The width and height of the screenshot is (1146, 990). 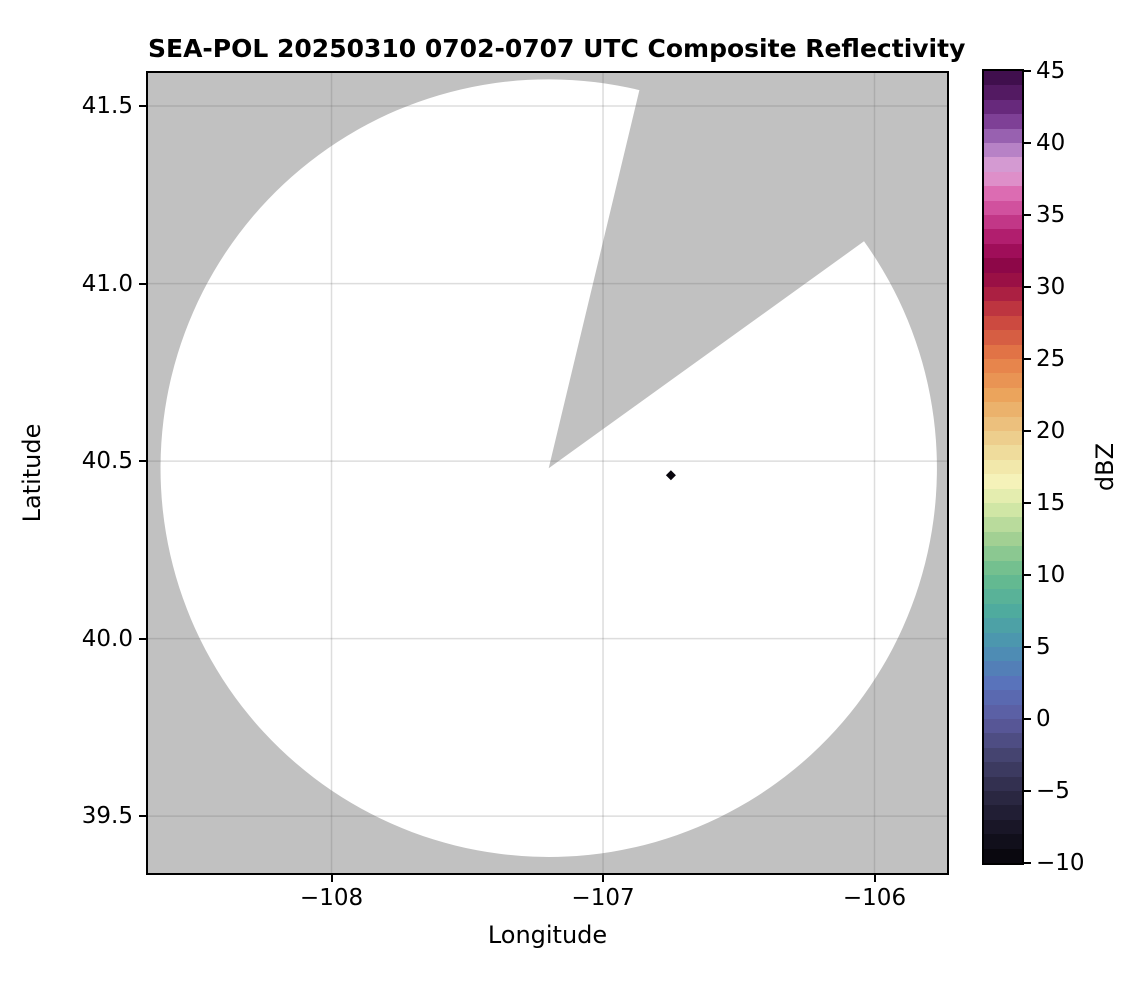 What do you see at coordinates (1043, 647) in the screenshot?
I see `colorbar-tick-label: 5` at bounding box center [1043, 647].